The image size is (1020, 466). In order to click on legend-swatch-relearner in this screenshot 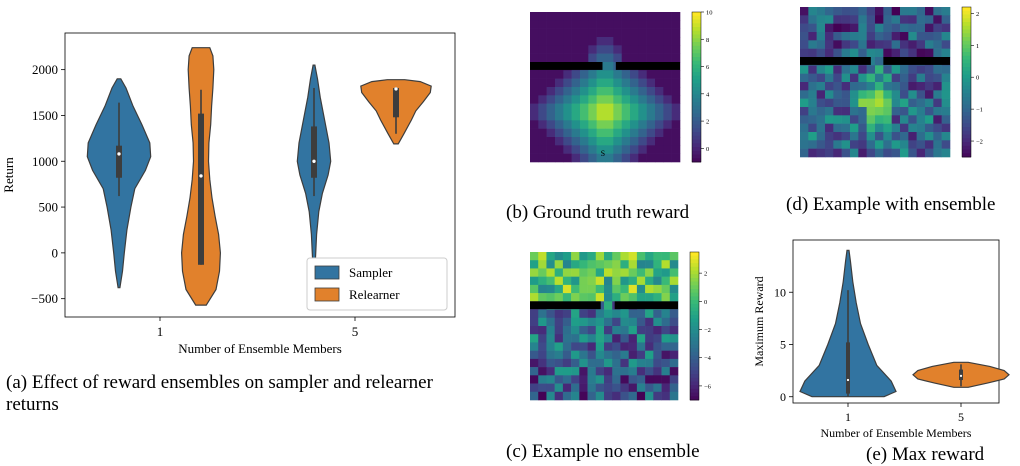, I will do `click(327, 294)`.